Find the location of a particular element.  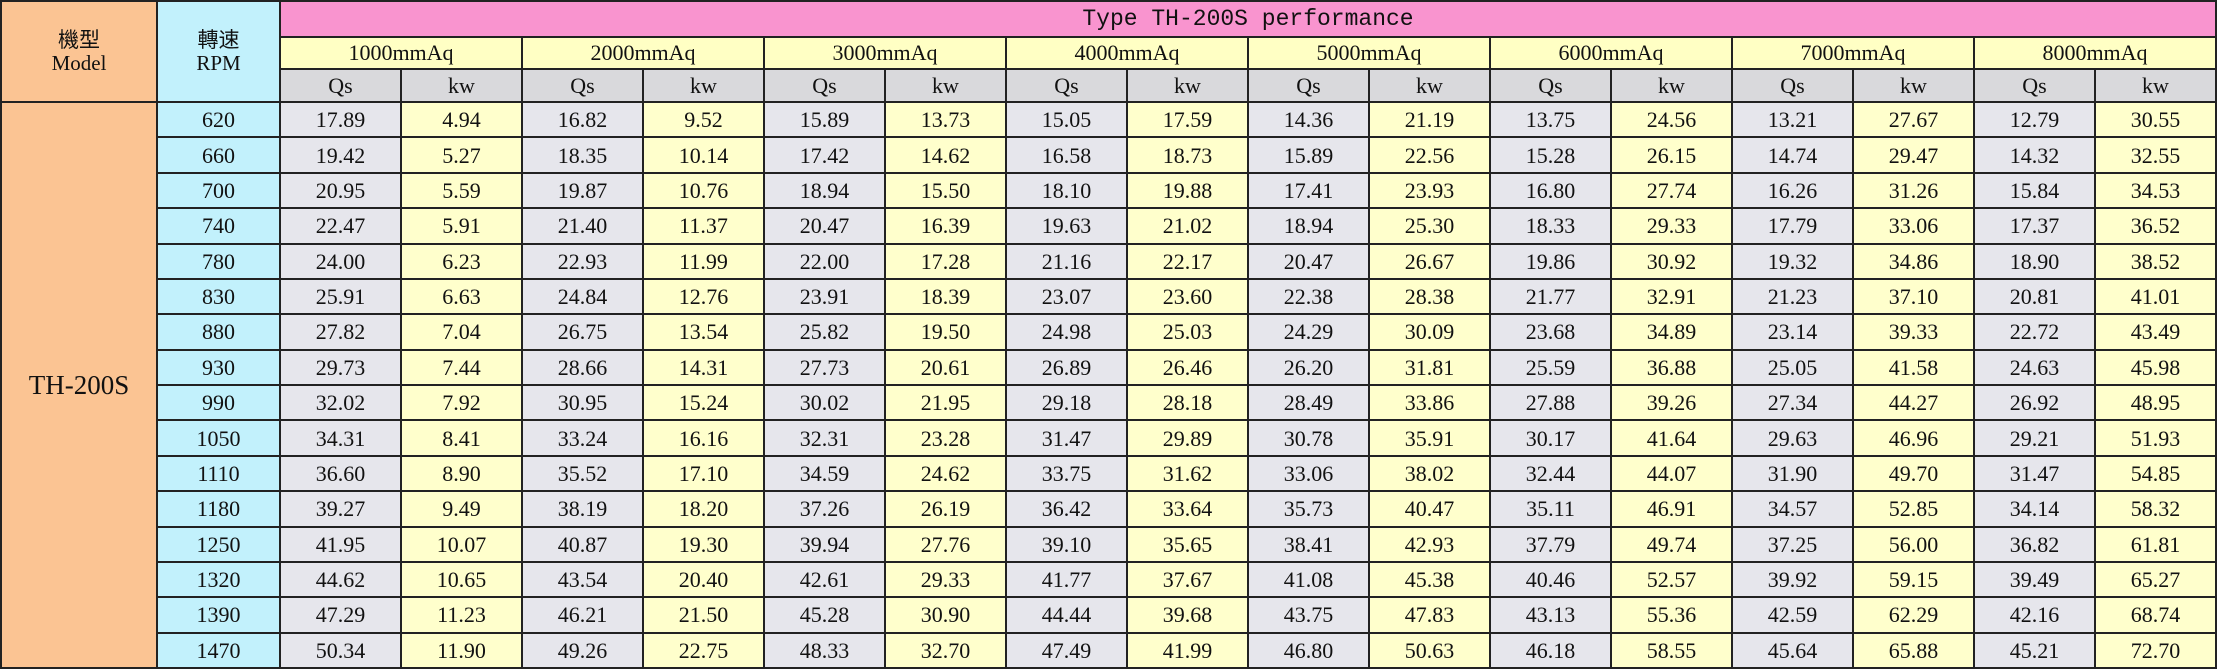

pressure-header: 2000mmAq is located at coordinates (643, 53).